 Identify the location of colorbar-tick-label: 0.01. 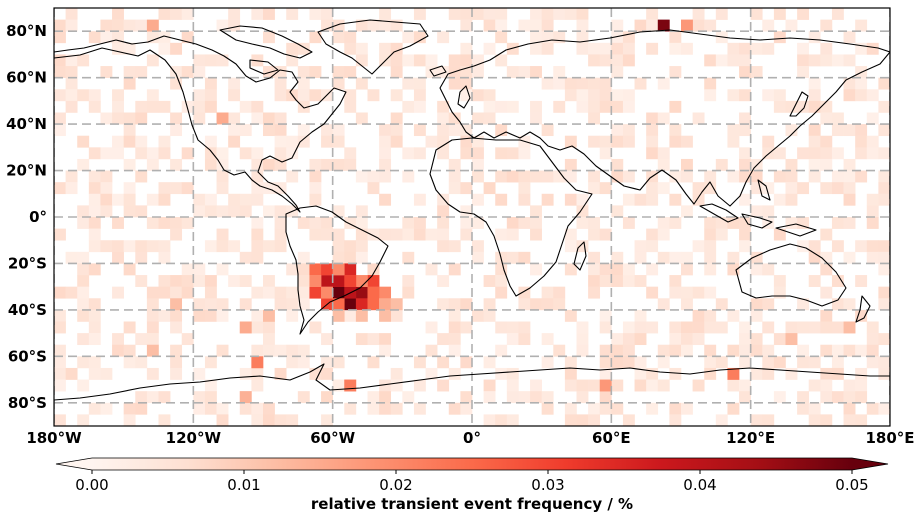
(243, 485).